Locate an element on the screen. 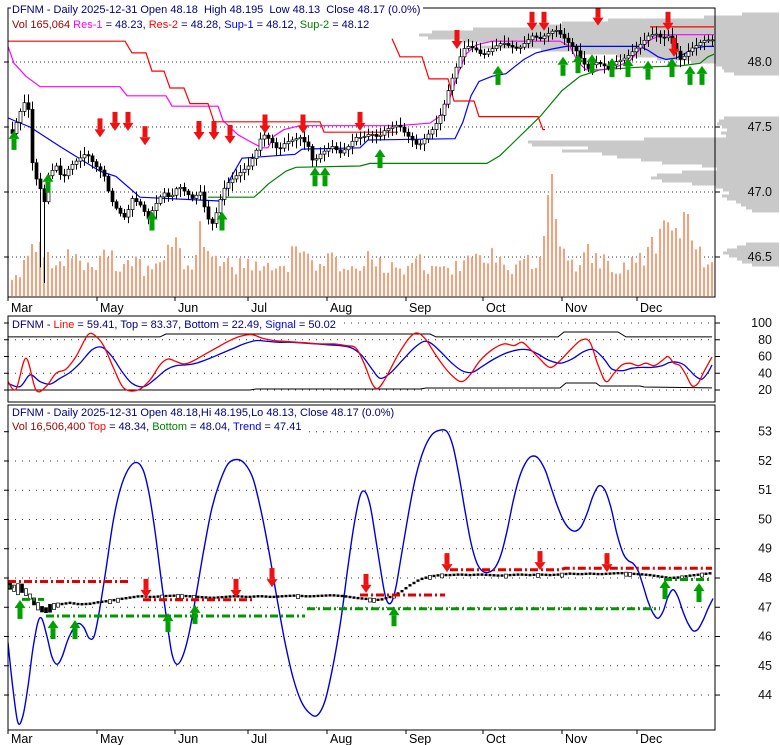  y-axis-label: 44 is located at coordinates (765, 695).